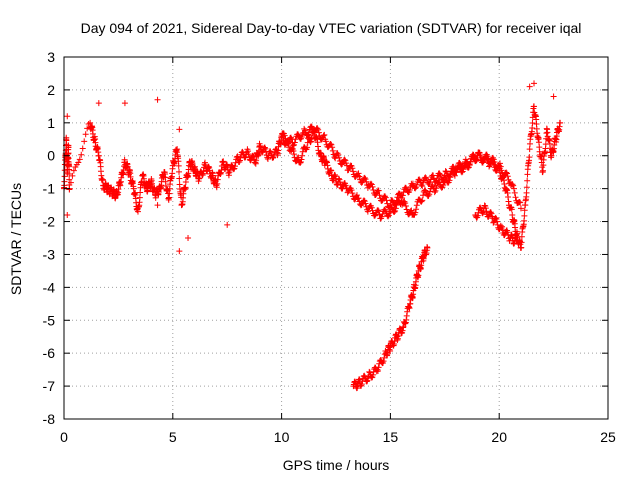 The width and height of the screenshot is (640, 480). What do you see at coordinates (49, 189) in the screenshot?
I see `y-tick-label: -1` at bounding box center [49, 189].